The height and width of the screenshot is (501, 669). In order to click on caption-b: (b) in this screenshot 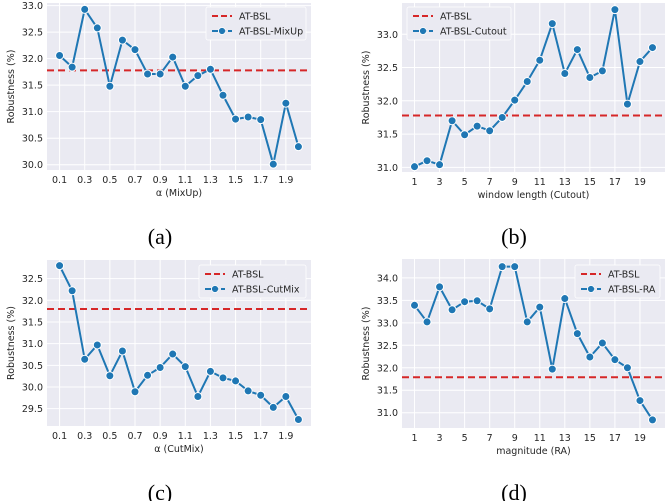, I will do `click(514, 236)`.